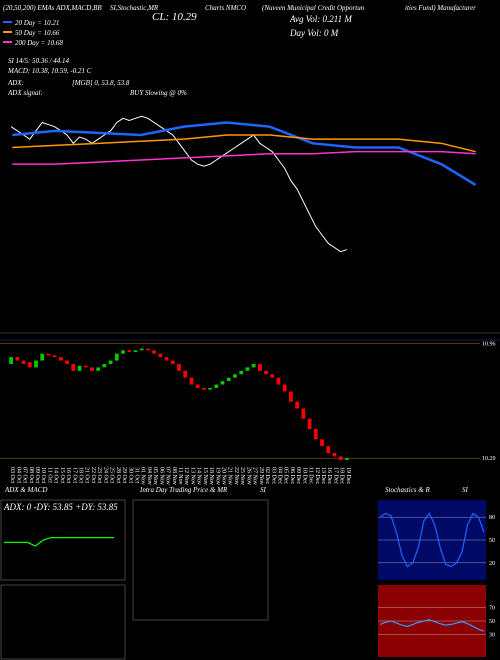 The height and width of the screenshot is (660, 500). I want to click on panel-title: ADX & MACD, so click(25, 490).